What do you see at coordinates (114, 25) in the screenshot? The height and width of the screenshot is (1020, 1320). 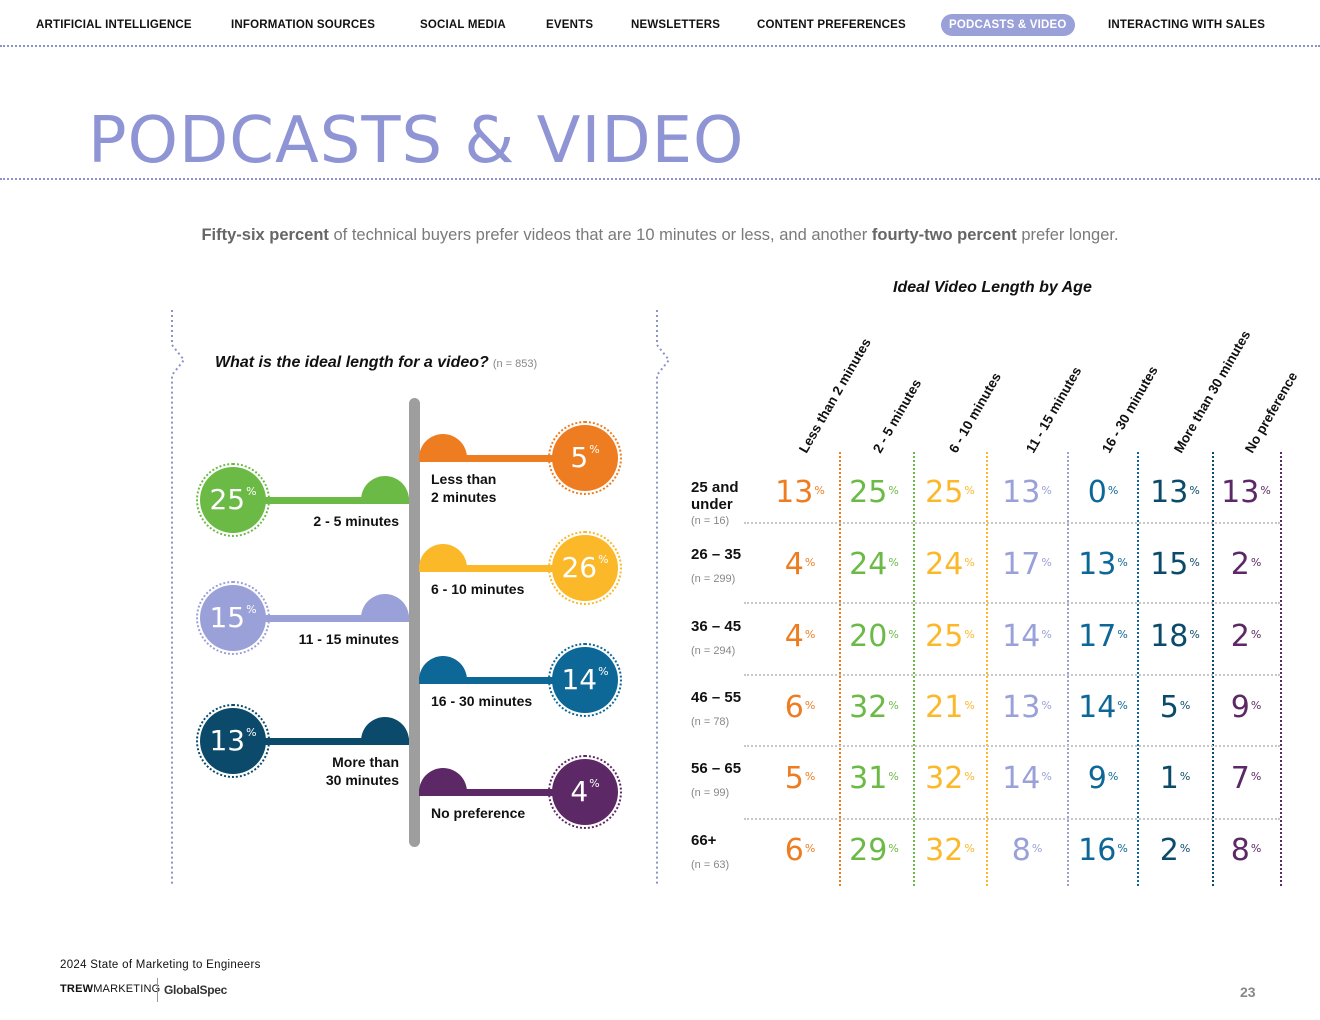 I see `nav-item-artificial-intelligence: ARTIFICIAL INTELLIGENCE` at bounding box center [114, 25].